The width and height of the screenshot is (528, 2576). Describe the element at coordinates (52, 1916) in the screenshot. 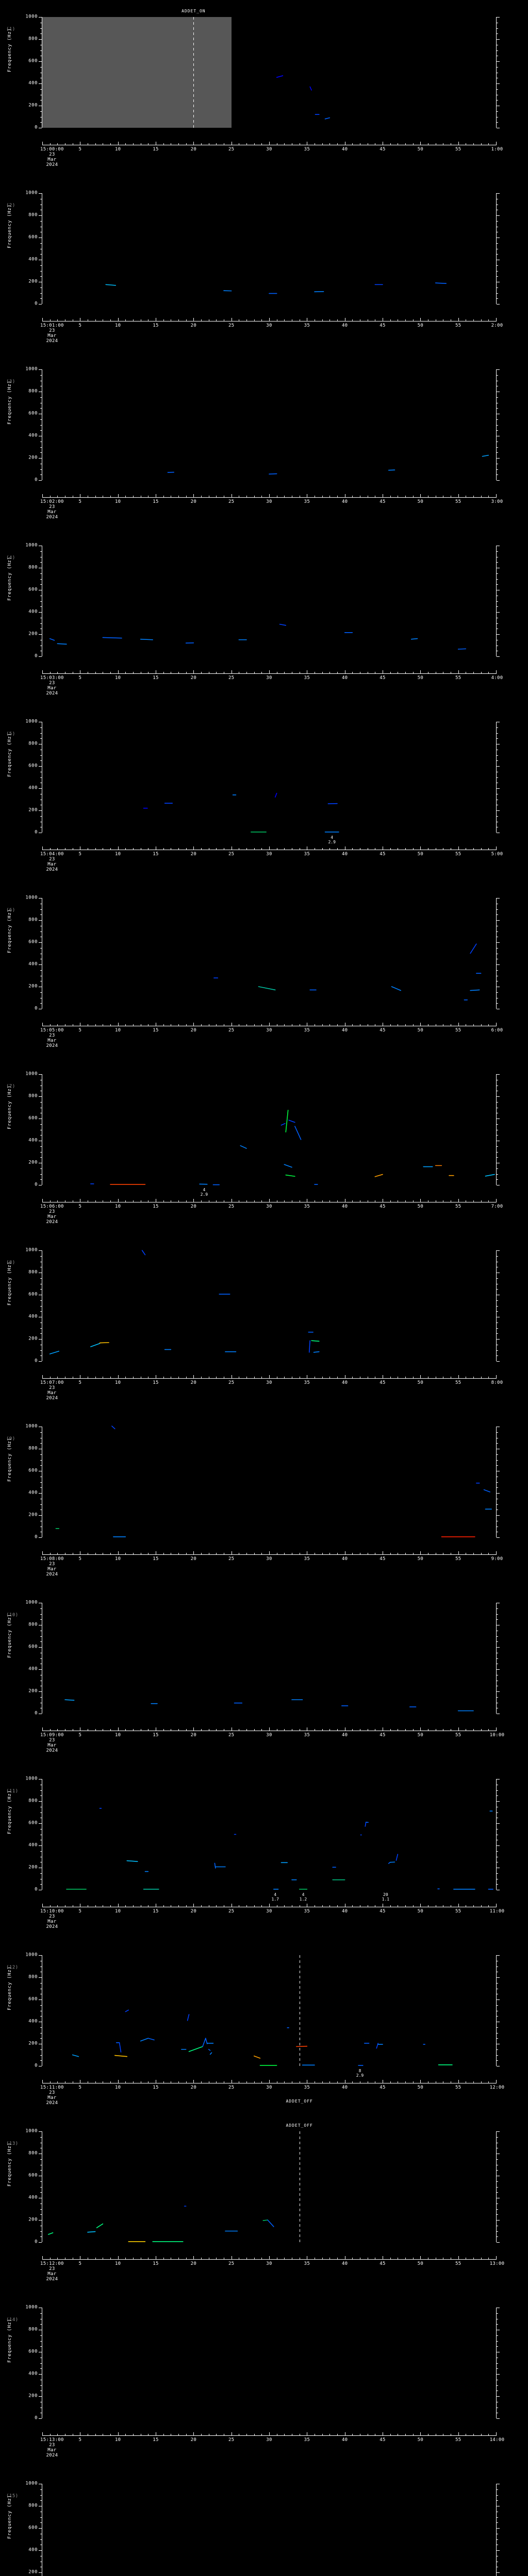

I see `x-start-day: 23` at that location.